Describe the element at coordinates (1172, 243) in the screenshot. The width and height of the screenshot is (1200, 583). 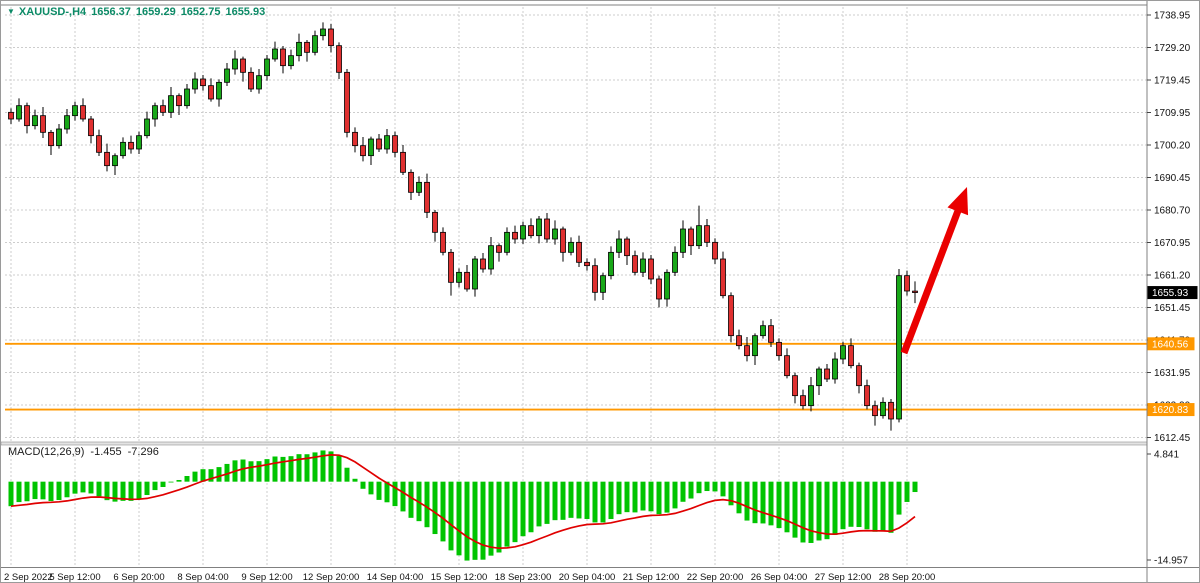
I see `price-axis-label: 1670.95` at that location.